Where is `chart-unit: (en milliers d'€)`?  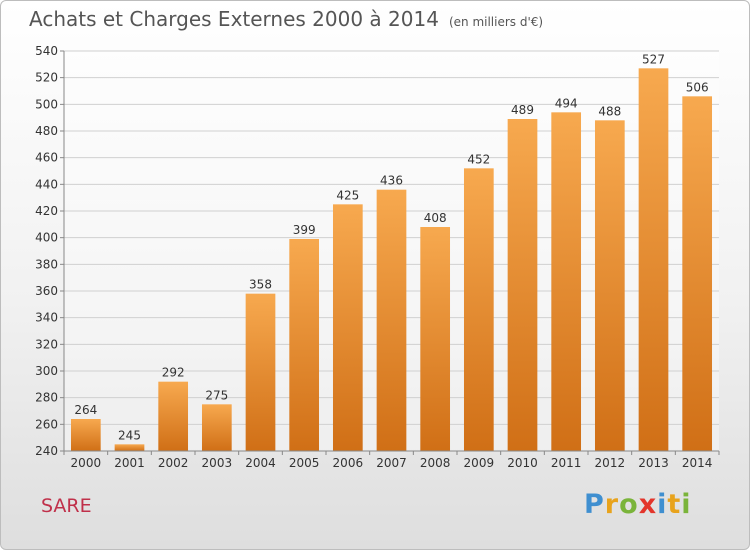
chart-unit: (en milliers d'€) is located at coordinates (496, 22).